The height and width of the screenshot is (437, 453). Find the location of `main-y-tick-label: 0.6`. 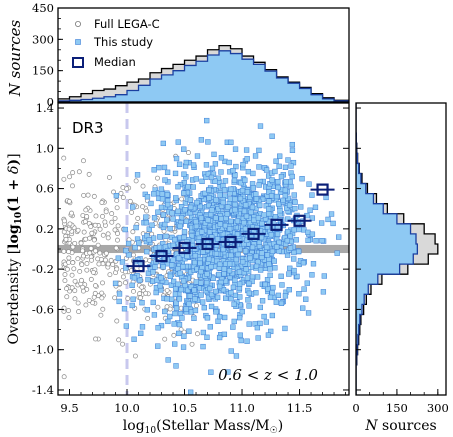

main-y-tick-label: 0.6 is located at coordinates (45, 189).